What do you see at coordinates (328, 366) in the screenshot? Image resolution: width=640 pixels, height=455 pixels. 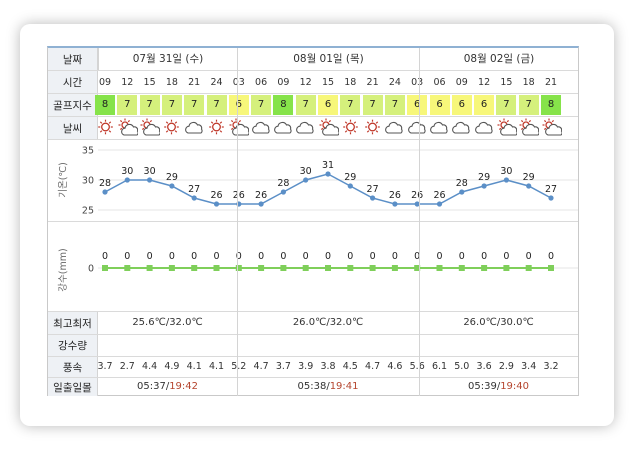 I see `wind-cell: 3.8` at bounding box center [328, 366].